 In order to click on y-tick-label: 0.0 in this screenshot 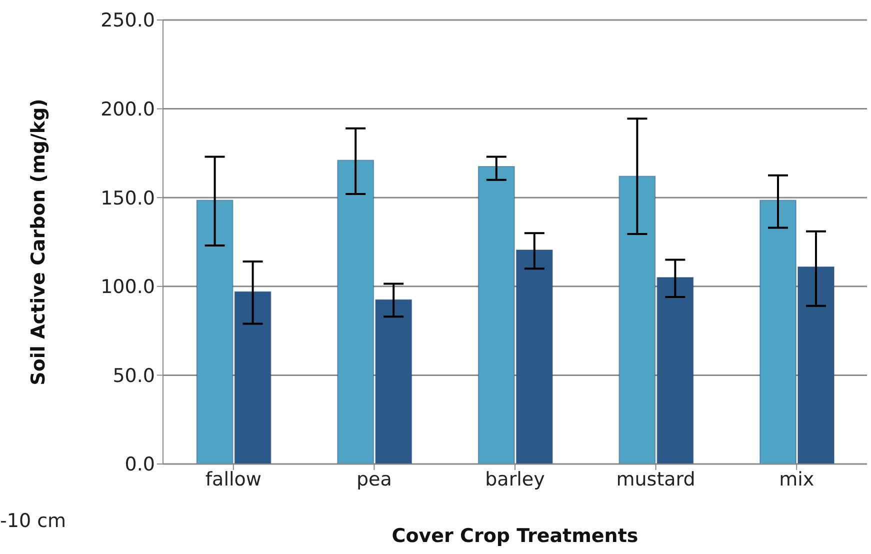, I will do `click(139, 465)`.